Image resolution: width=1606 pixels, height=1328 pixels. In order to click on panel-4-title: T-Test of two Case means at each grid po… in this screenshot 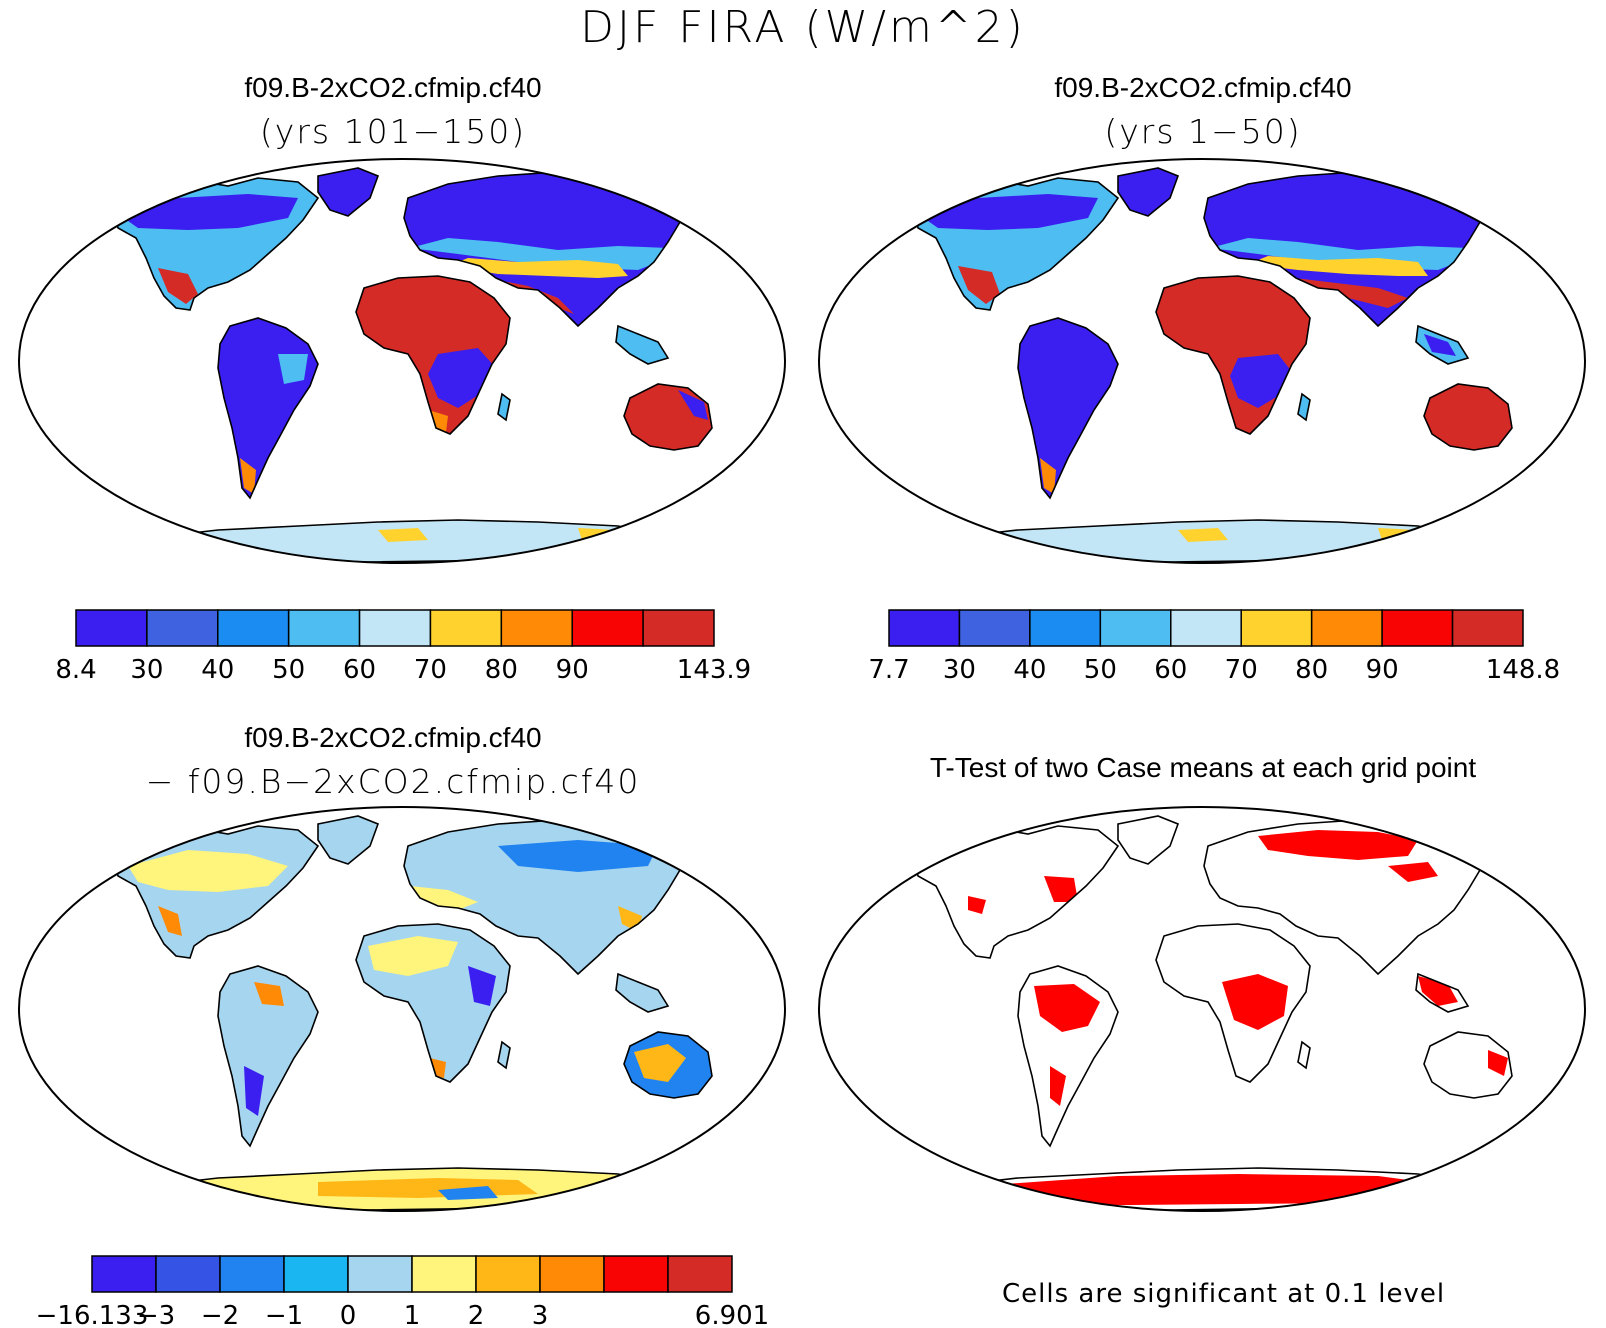, I will do `click(1203, 767)`.